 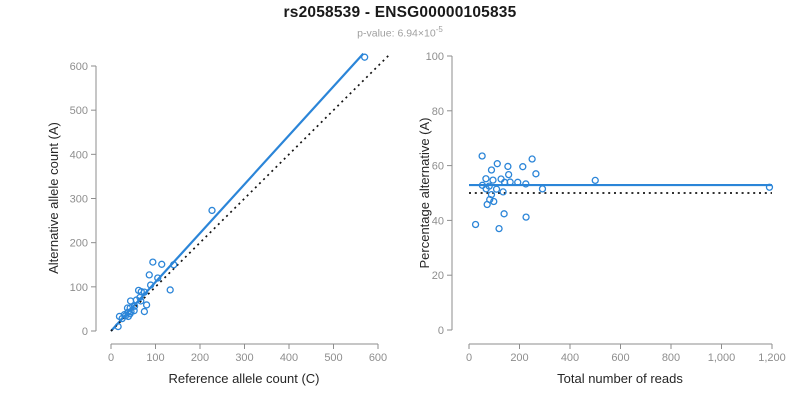 What do you see at coordinates (79, 111) in the screenshot?
I see `y-tick-label: 500` at bounding box center [79, 111].